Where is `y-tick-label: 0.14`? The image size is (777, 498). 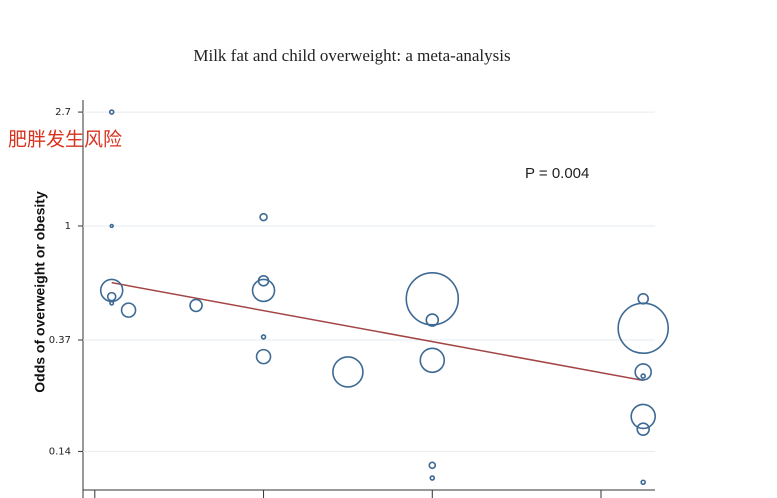 y-tick-label: 0.14 is located at coordinates (60, 451).